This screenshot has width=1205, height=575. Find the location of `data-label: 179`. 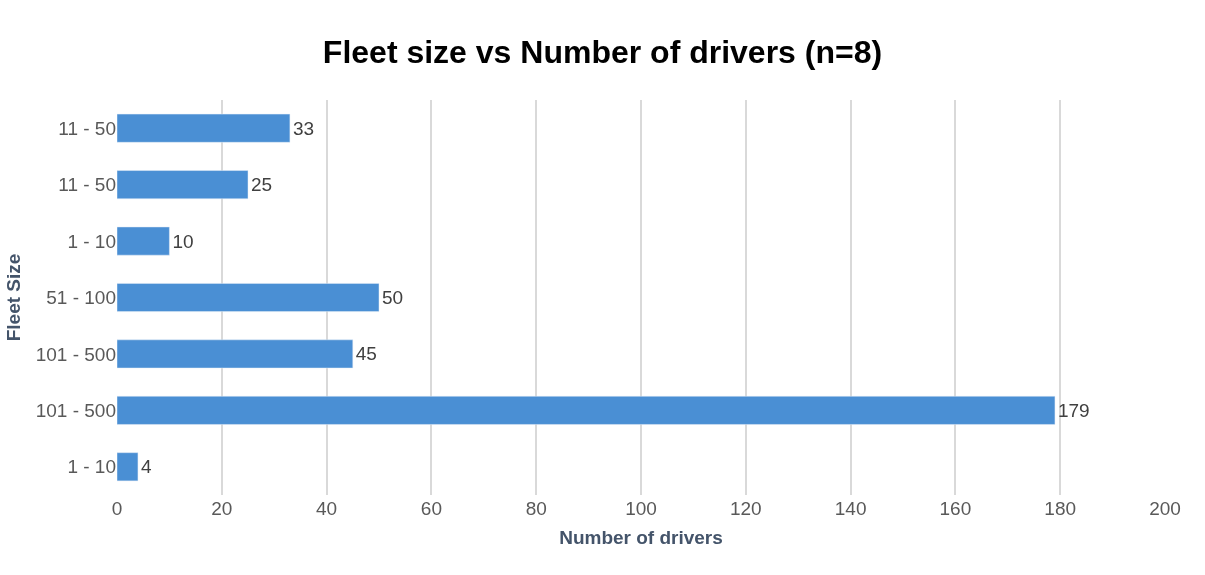

data-label: 179 is located at coordinates (1073, 410).